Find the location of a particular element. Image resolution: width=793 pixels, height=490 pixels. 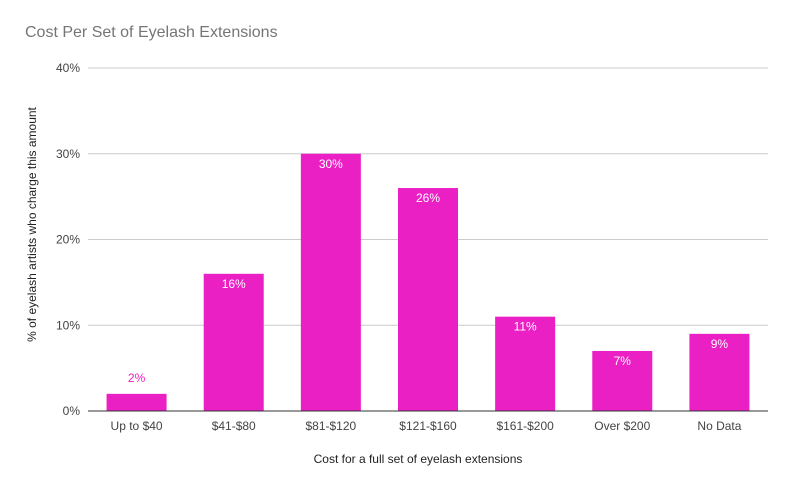

x-tick-label: $81-$120 is located at coordinates (330, 426).